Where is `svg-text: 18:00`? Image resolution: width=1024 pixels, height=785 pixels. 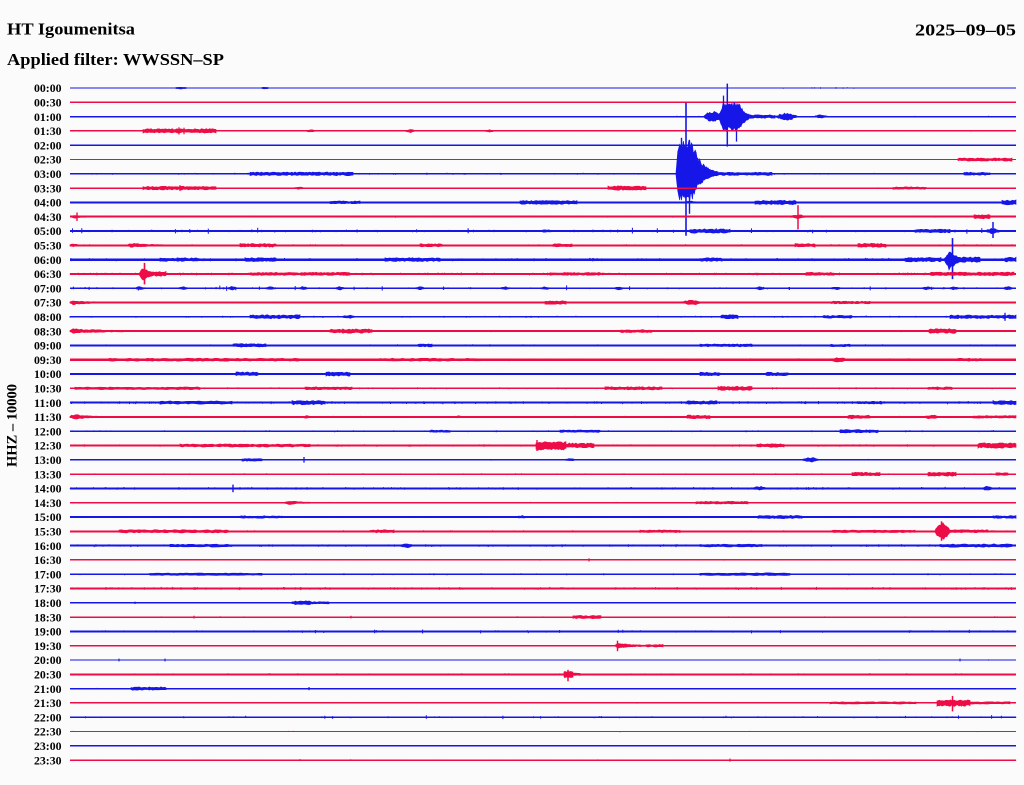
svg-text: 18:00 is located at coordinates (48, 603).